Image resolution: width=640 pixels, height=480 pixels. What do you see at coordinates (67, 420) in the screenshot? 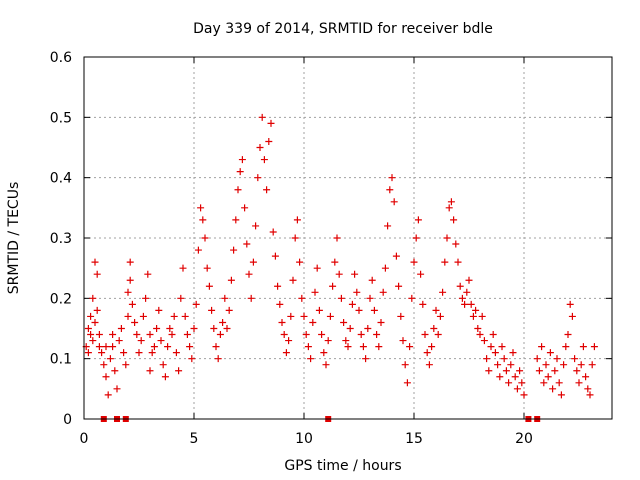
I see `y-tick-label: 0` at bounding box center [67, 420].